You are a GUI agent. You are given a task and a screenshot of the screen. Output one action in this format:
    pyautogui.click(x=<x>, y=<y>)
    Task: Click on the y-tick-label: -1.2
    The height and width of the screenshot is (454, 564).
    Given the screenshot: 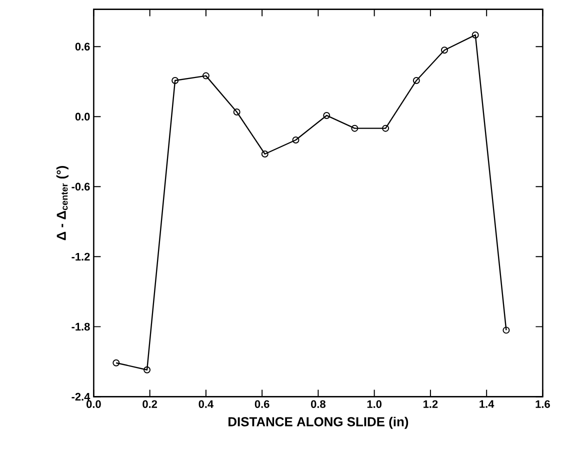 What is the action you would take?
    pyautogui.click(x=81, y=256)
    